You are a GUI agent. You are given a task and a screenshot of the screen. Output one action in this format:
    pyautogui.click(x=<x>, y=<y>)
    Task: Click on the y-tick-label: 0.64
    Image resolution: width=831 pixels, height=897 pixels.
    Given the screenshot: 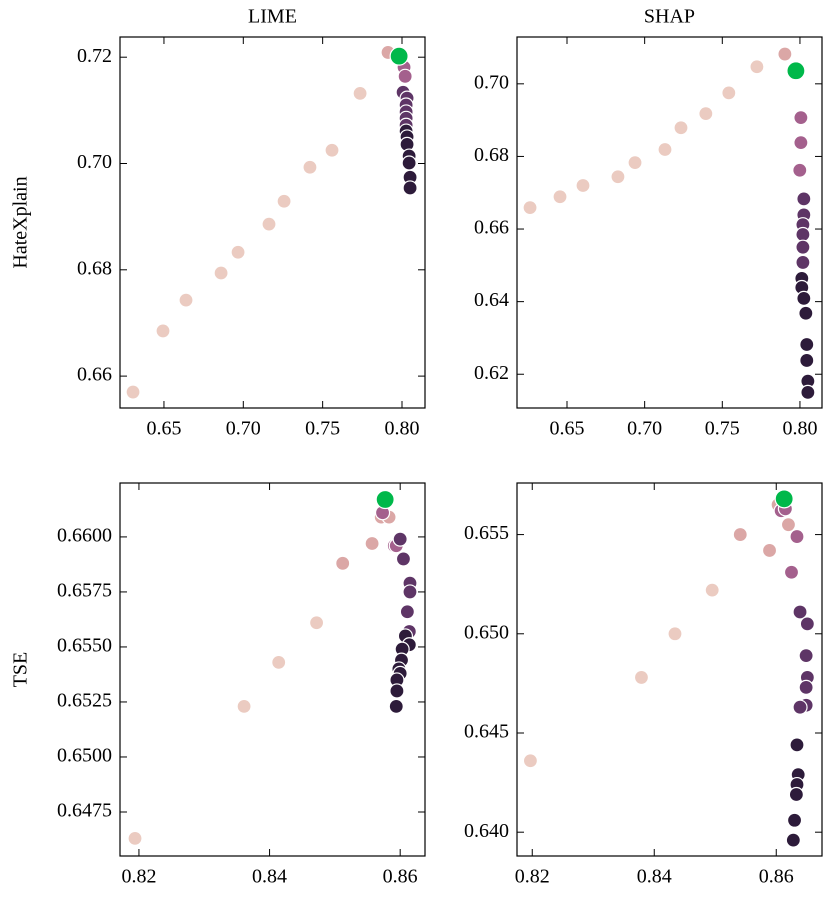 What is the action you would take?
    pyautogui.click(x=491, y=300)
    